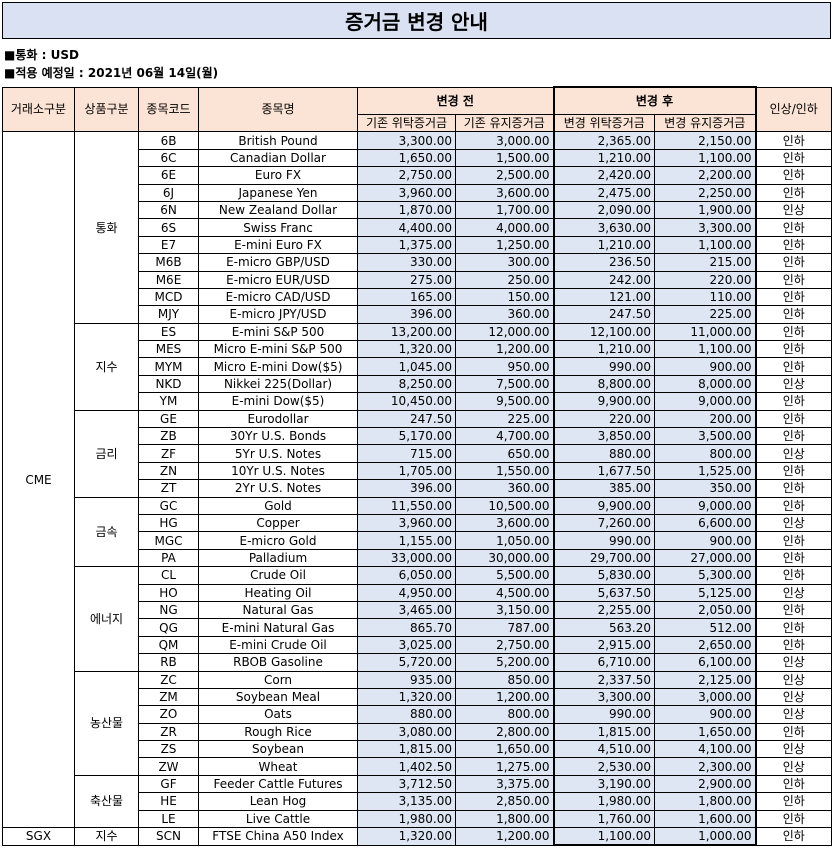 This screenshot has height=857, width=835. What do you see at coordinates (406, 662) in the screenshot?
I see `before-initial-cell: 5,720.00` at bounding box center [406, 662].